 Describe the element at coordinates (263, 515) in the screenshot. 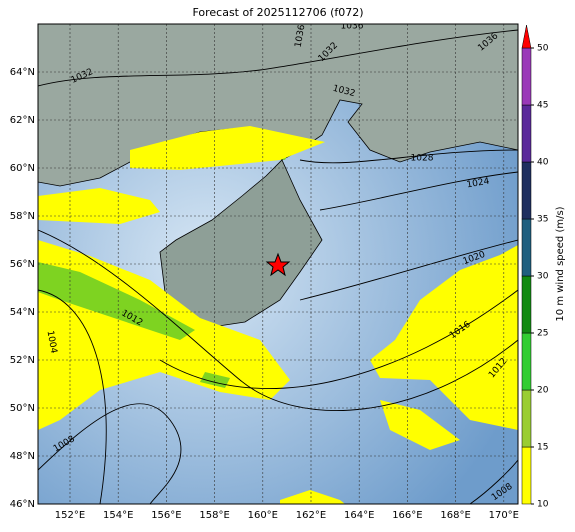

I see `lon-label: 160°E` at that location.